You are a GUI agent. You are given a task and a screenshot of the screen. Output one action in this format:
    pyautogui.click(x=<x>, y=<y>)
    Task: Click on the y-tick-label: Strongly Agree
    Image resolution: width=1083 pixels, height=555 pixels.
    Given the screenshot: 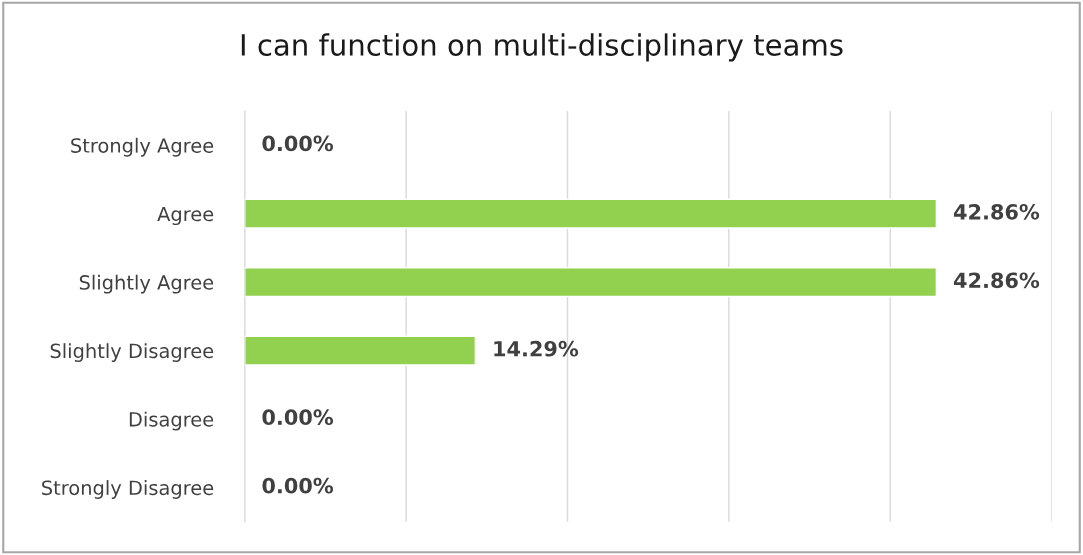 What is the action you would take?
    pyautogui.click(x=142, y=147)
    